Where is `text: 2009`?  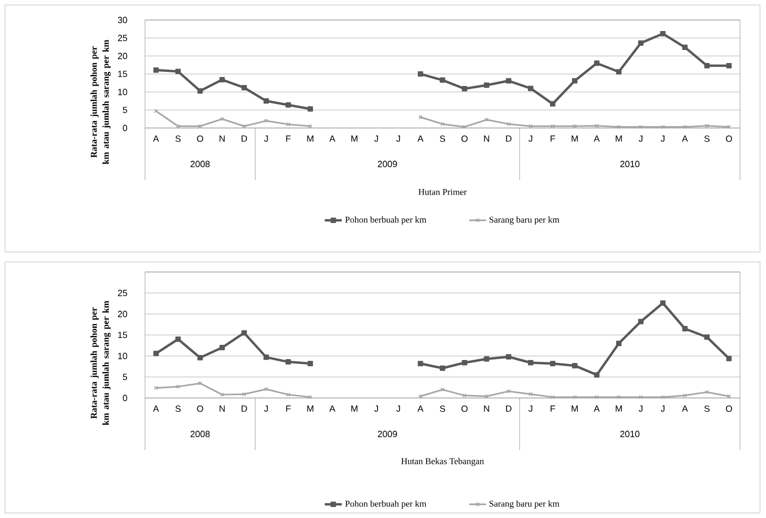 text: 2009 is located at coordinates (387, 434).